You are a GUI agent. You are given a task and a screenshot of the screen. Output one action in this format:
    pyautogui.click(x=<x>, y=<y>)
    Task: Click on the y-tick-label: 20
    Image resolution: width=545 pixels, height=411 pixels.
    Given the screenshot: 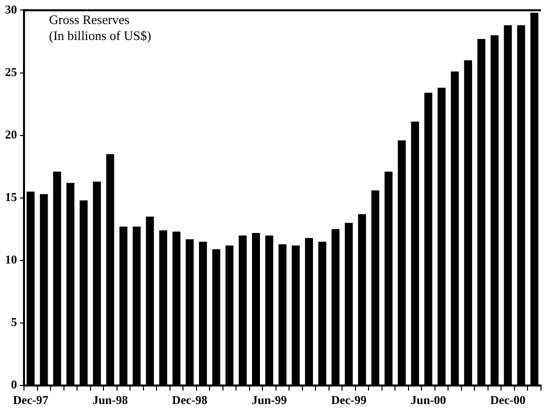 What is the action you would take?
    pyautogui.click(x=11, y=134)
    